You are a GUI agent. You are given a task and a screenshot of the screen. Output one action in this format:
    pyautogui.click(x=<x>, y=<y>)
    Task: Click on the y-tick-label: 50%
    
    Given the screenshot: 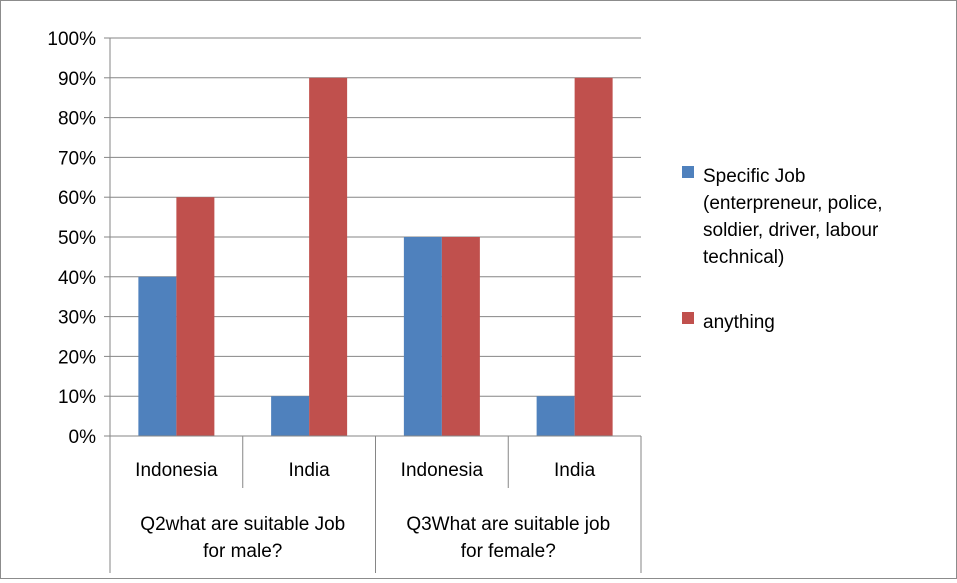 What is the action you would take?
    pyautogui.click(x=77, y=238)
    